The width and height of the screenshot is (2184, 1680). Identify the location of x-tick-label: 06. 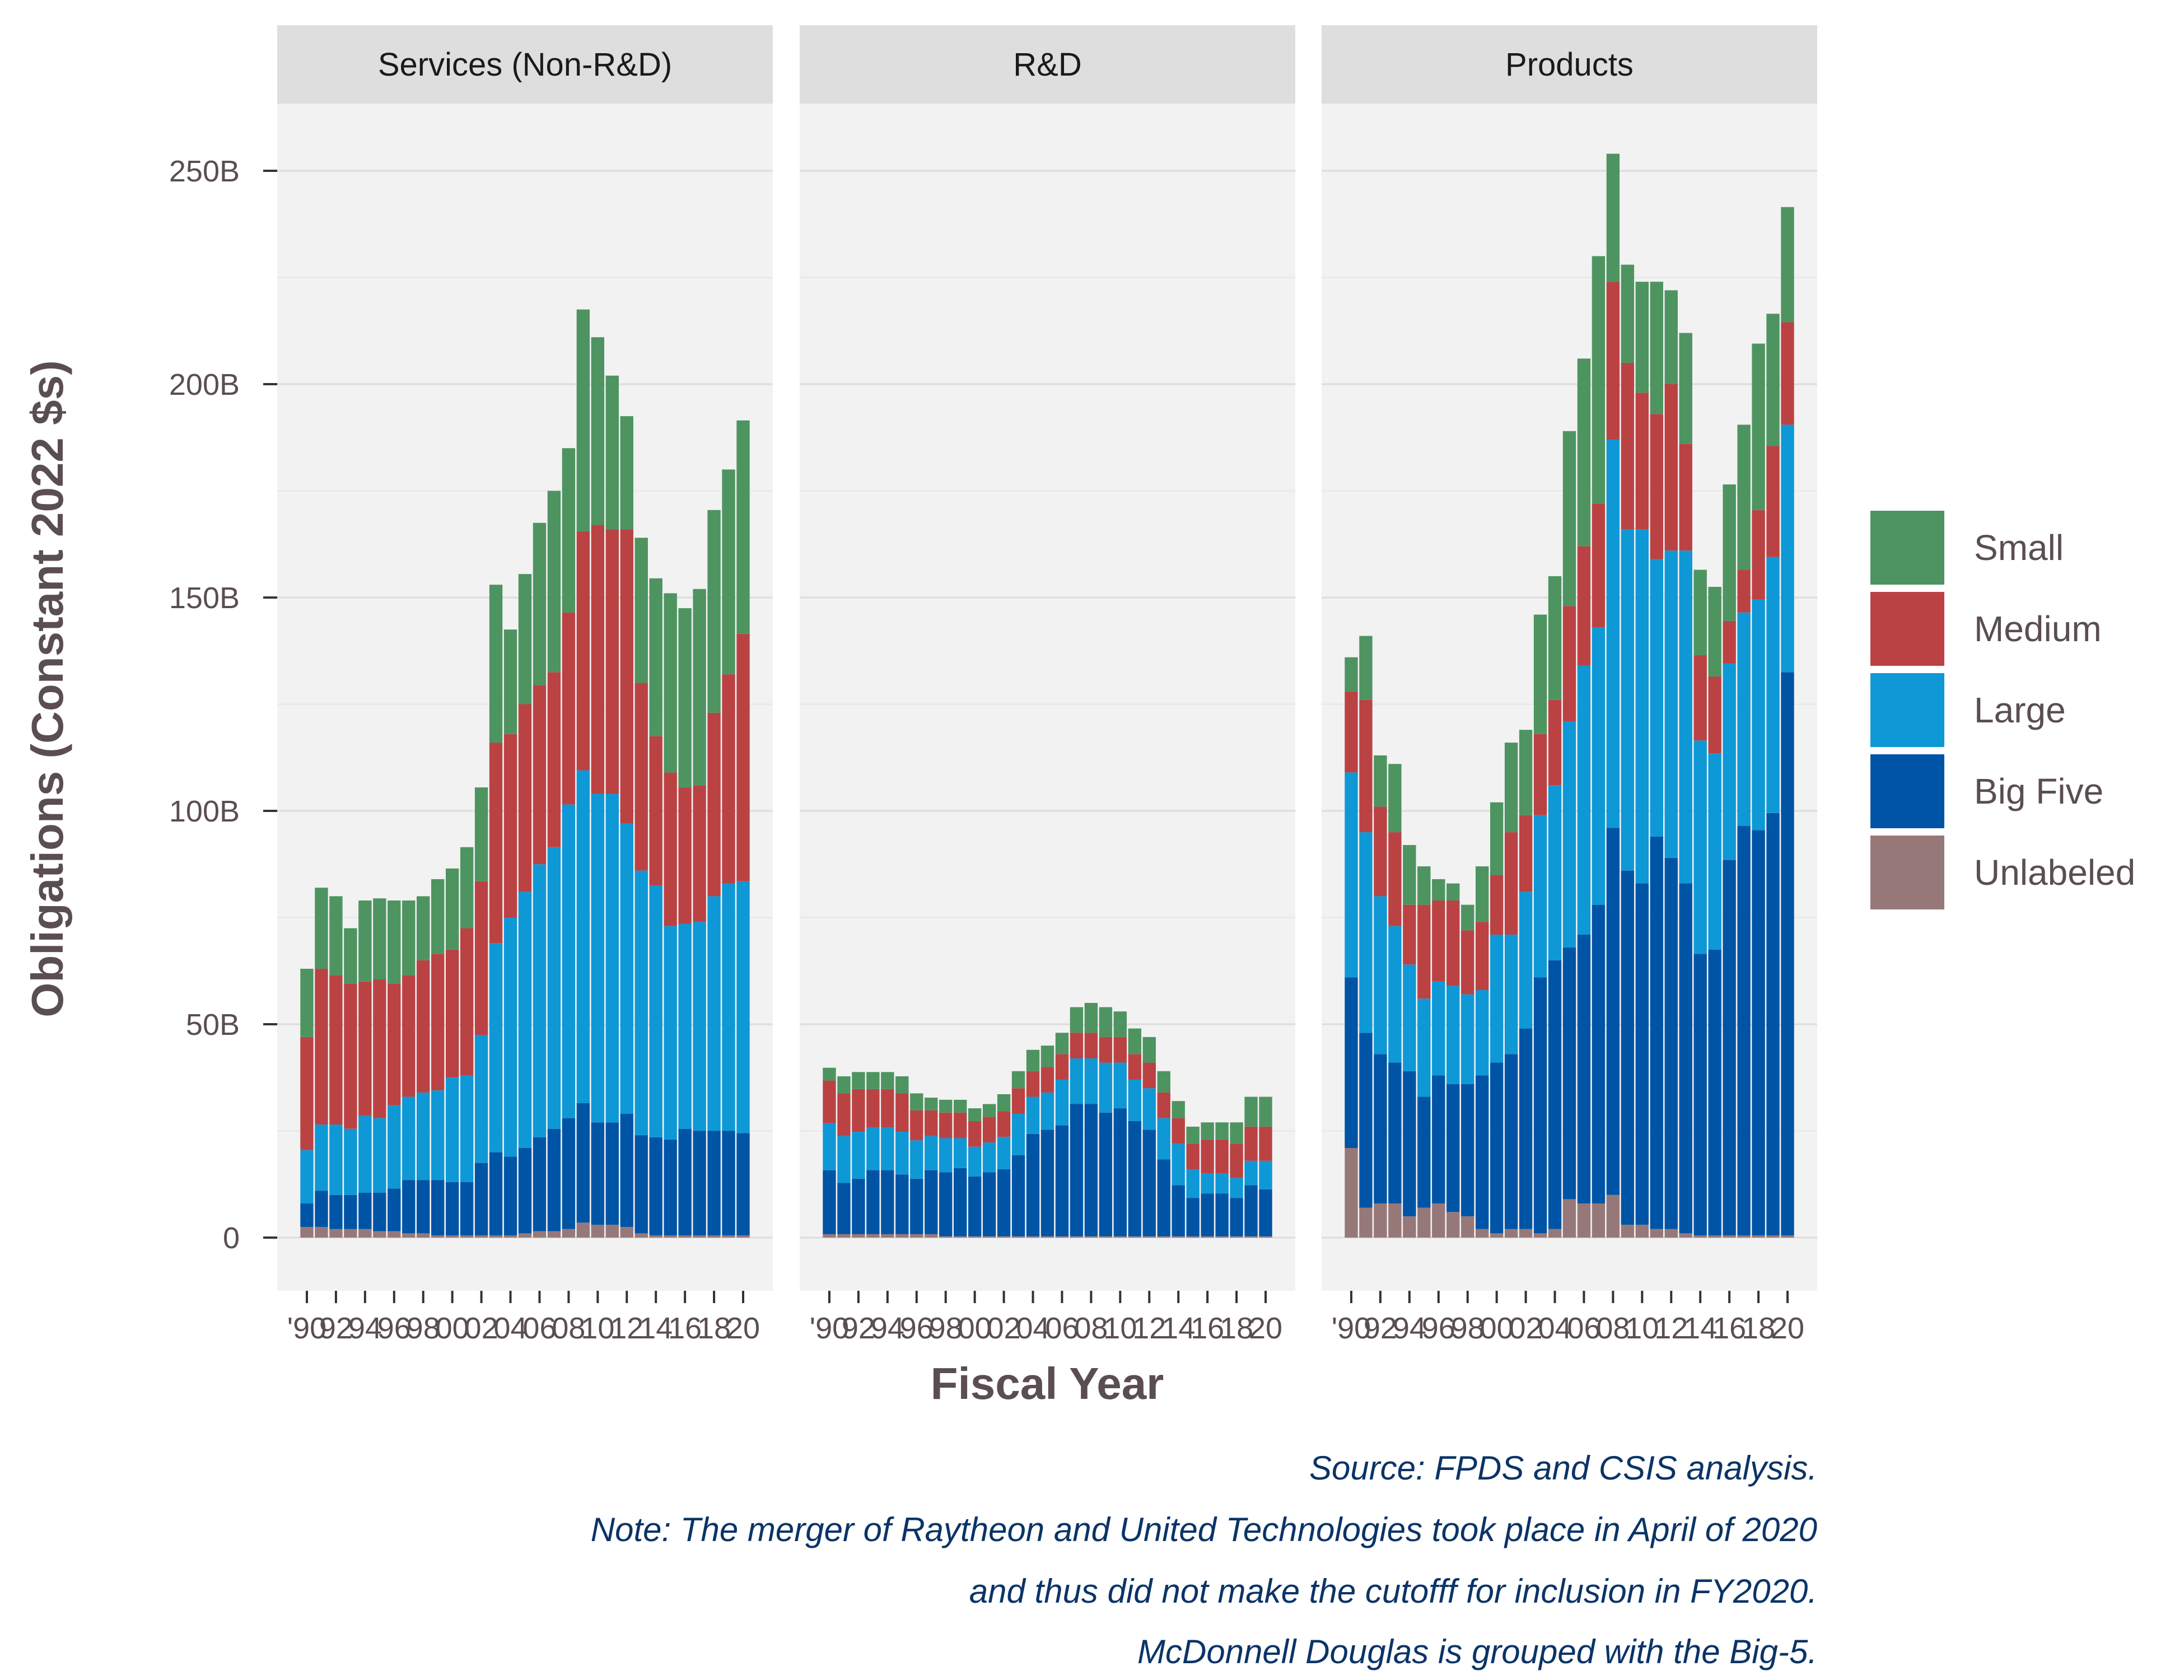
(539, 1329).